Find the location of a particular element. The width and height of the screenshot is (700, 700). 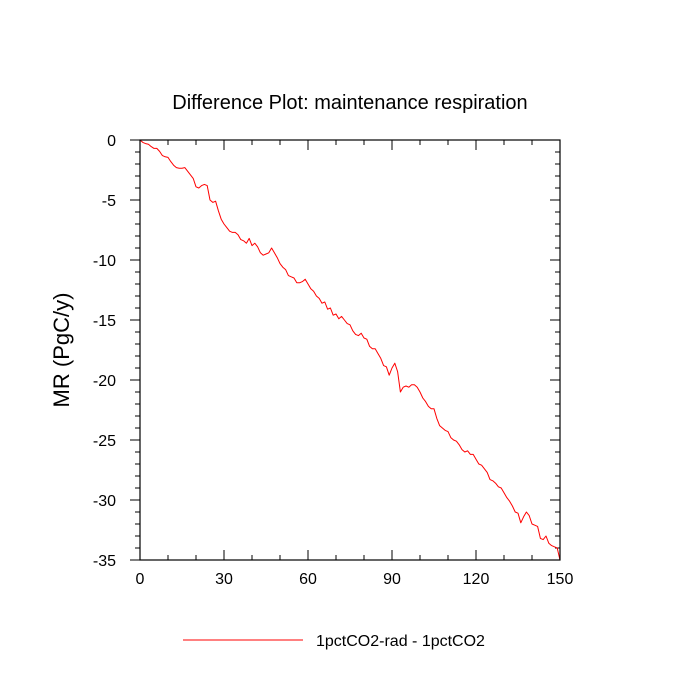

x-tick-label: 60 is located at coordinates (308, 579).